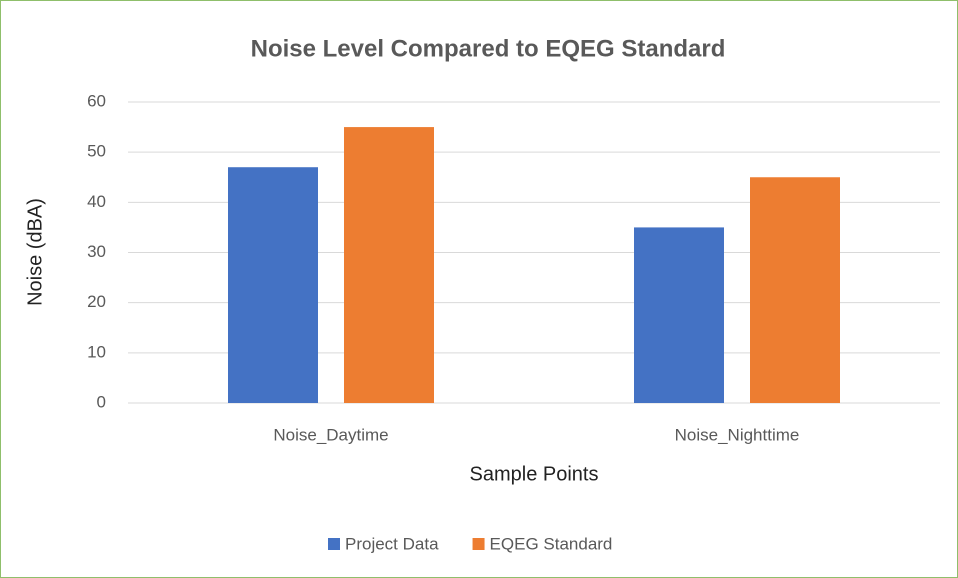  I want to click on chart-title: Noise Level Compared to EQEG Standard, so click(488, 48).